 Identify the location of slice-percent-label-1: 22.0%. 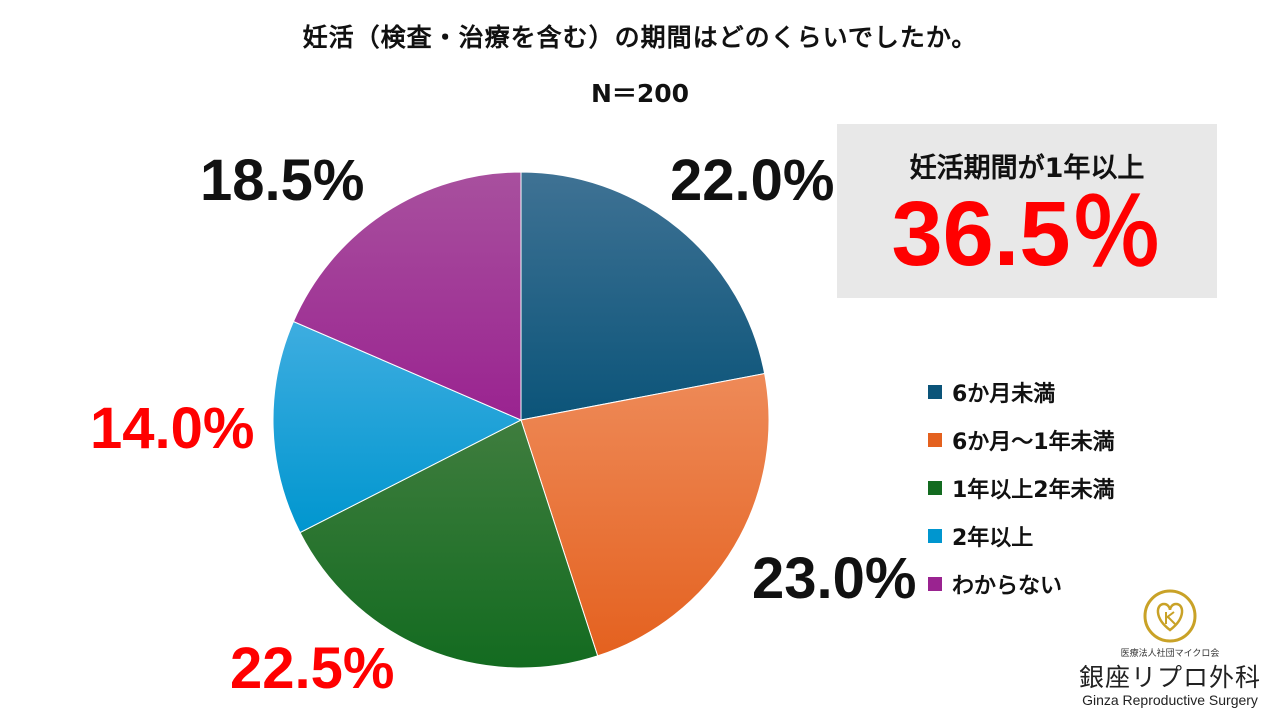
(752, 180).